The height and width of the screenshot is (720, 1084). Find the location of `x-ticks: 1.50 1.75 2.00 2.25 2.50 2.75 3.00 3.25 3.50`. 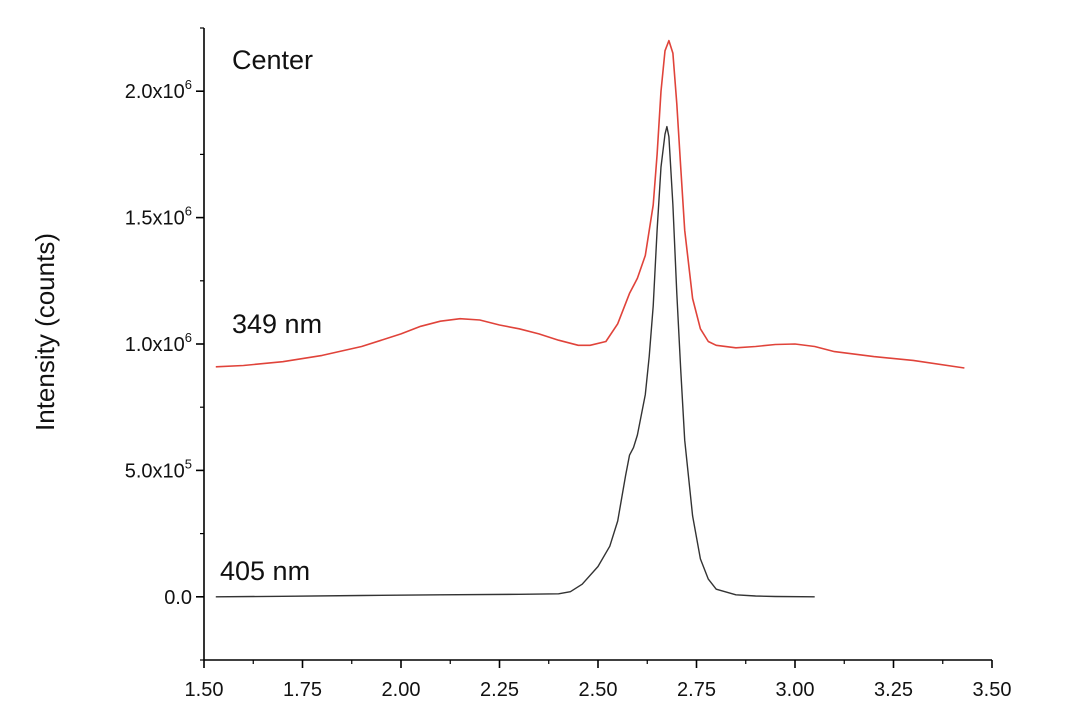

x-ticks: 1.50 1.75 2.00 2.25 2.50 2.75 3.00 3.25 3.50 is located at coordinates (598, 680).